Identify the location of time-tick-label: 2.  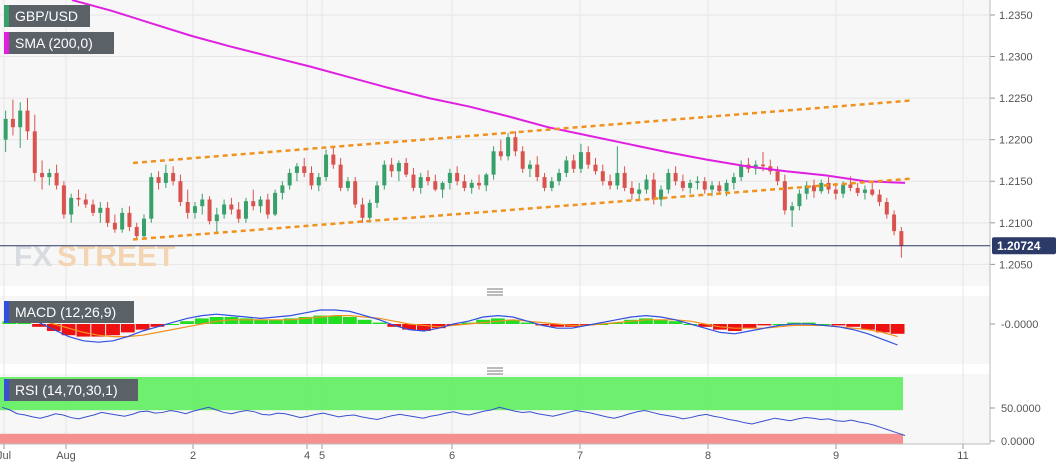
(193, 456).